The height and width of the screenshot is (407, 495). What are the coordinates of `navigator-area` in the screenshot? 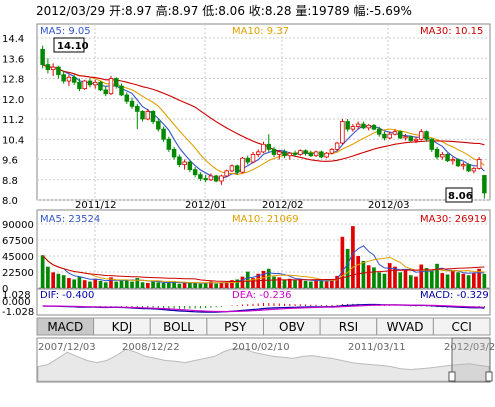 It's located at (263, 364).